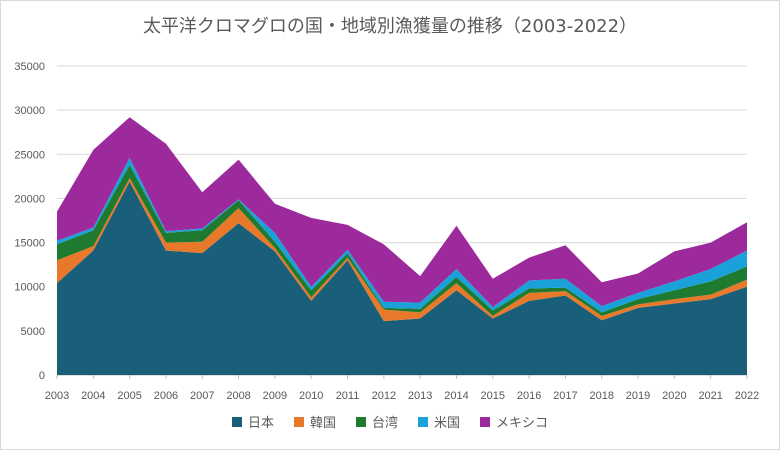  I want to click on x-tick-label: 2014, so click(456, 396).